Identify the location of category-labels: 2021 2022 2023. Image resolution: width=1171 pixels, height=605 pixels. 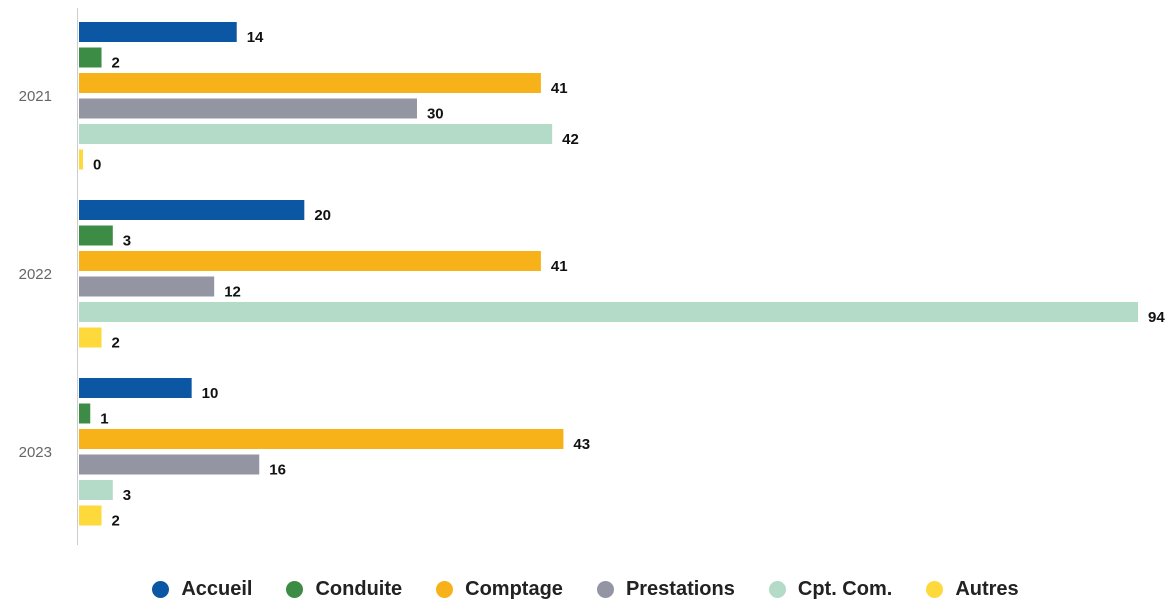
(35, 274).